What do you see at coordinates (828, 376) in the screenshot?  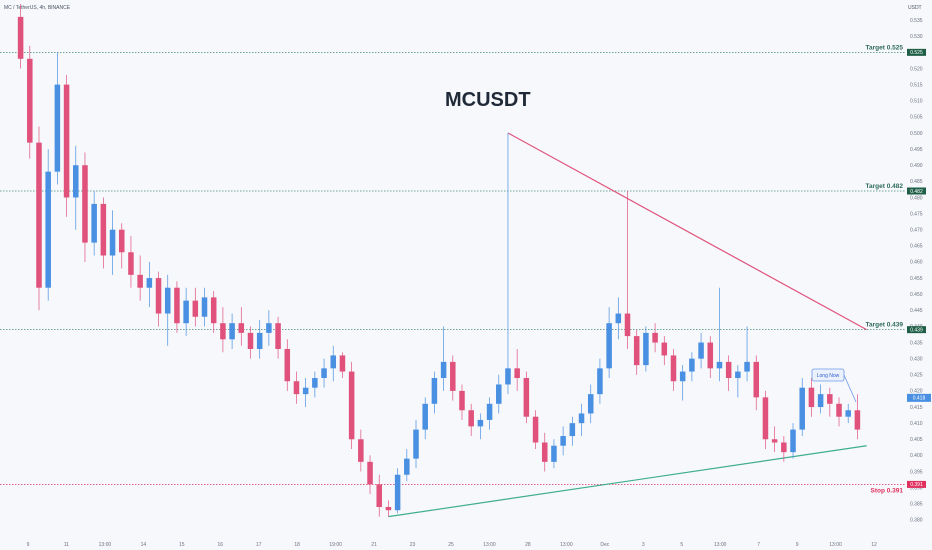 I see `callout-label: Long Now` at bounding box center [828, 376].